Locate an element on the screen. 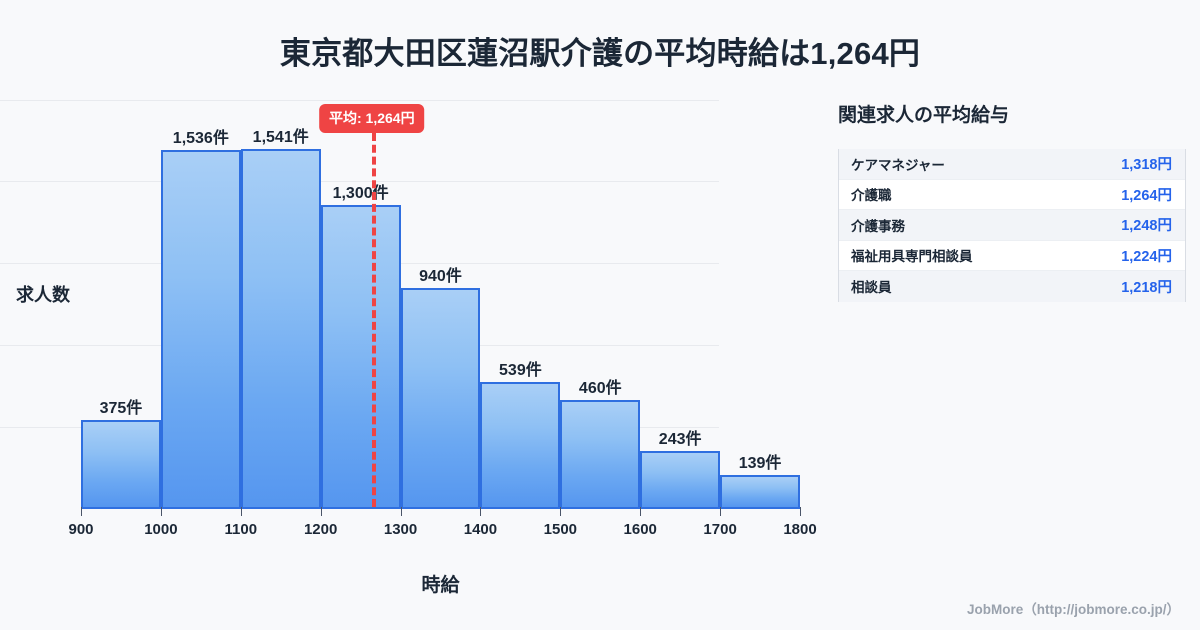 This screenshot has width=1200, height=630. x-axis-tick-label: 1700 is located at coordinates (720, 529).